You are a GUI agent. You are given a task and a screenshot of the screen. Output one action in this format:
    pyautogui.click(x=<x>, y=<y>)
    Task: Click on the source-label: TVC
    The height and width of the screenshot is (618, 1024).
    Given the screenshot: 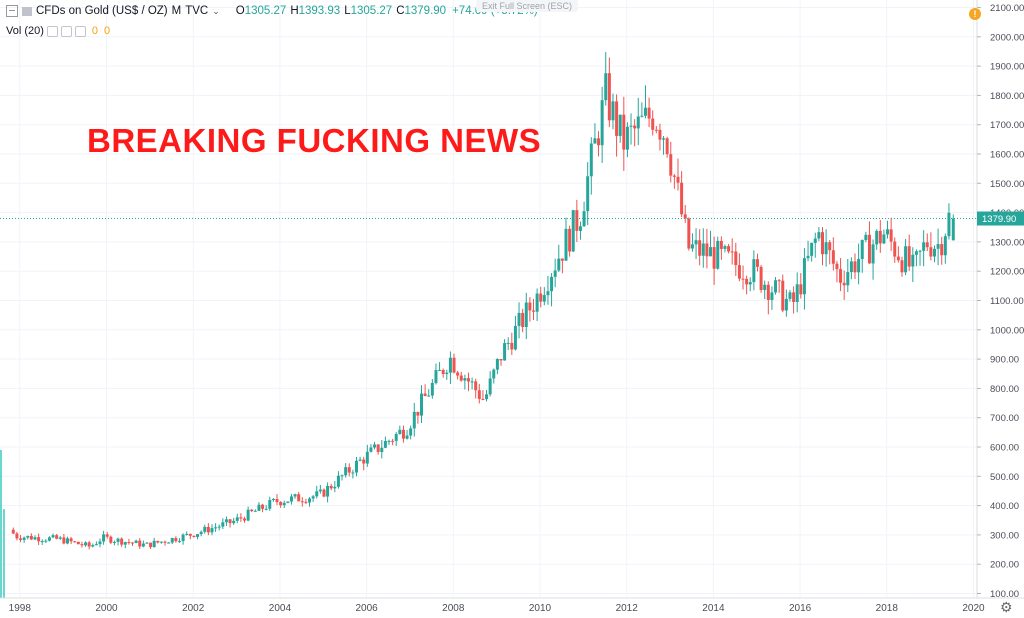 What is the action you would take?
    pyautogui.click(x=197, y=11)
    